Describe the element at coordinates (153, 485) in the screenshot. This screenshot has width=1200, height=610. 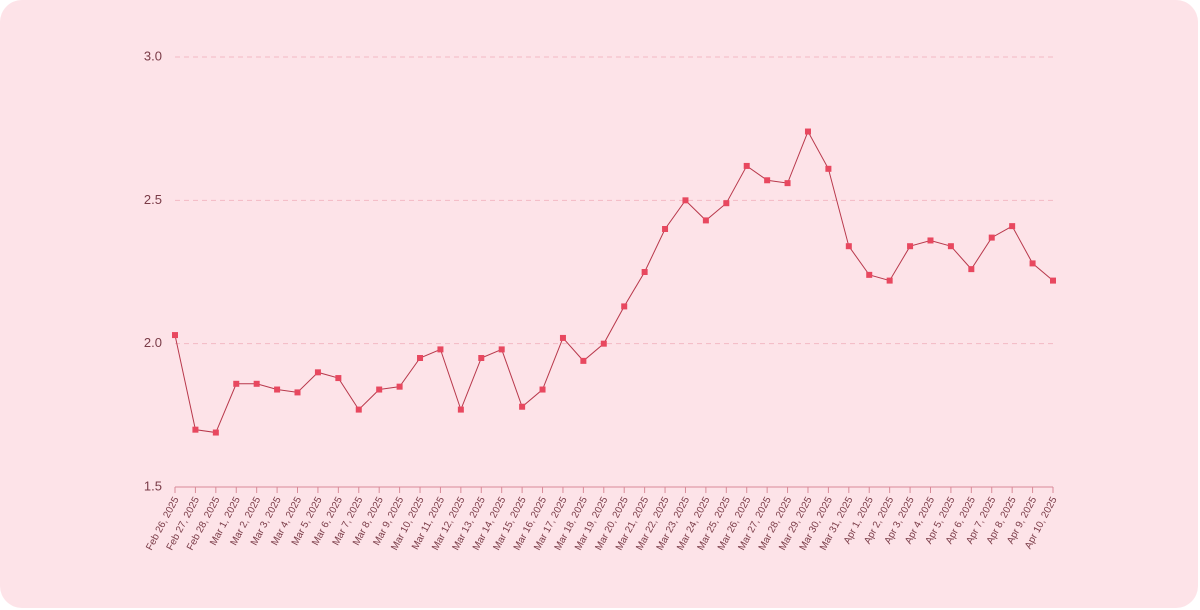
I see `y-tick-label: 1.5` at that location.